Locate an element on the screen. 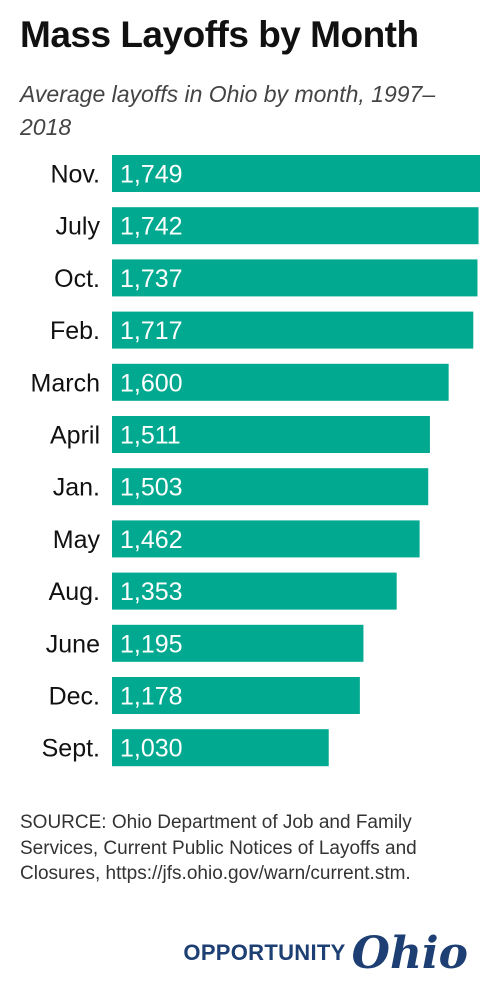 The image size is (500, 994). value-label: 1,462 is located at coordinates (151, 540).